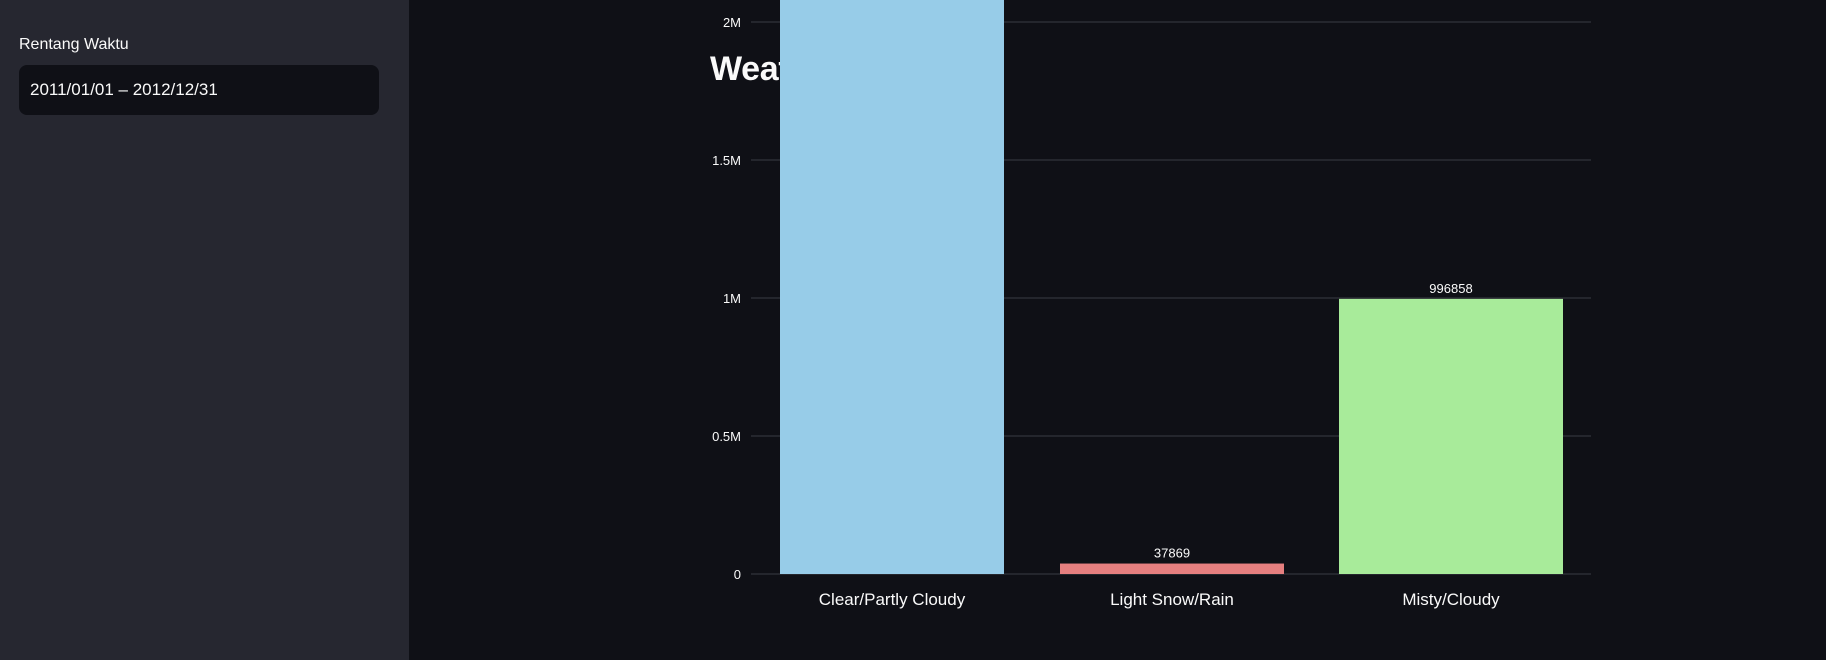  I want to click on x-tick-label: Clear/Partly Cloudy, so click(892, 599).